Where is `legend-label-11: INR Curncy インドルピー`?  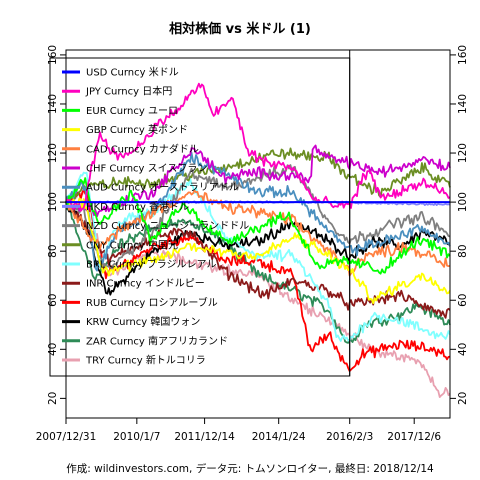
legend-label-11: INR Curncy インドルピー is located at coordinates (145, 284).